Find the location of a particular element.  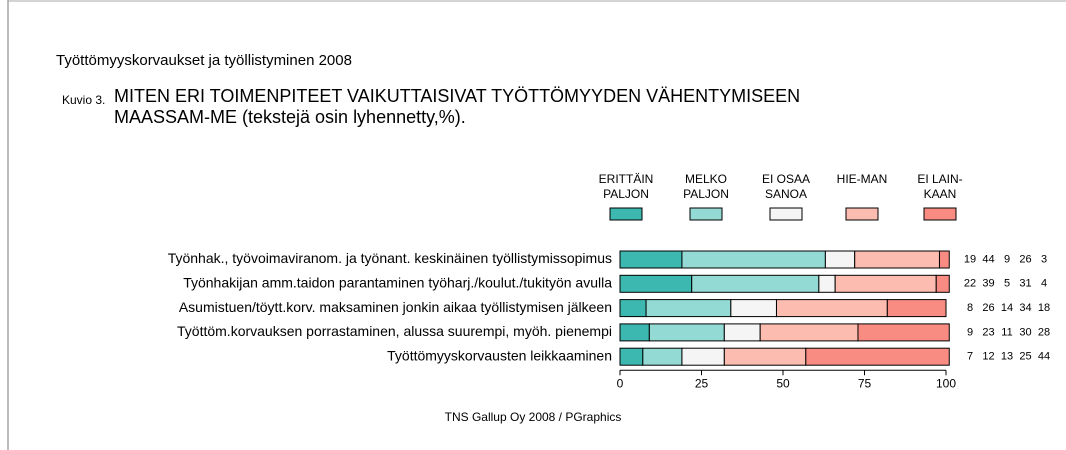

legend-label: EI OSAA SANOA is located at coordinates (786, 186).